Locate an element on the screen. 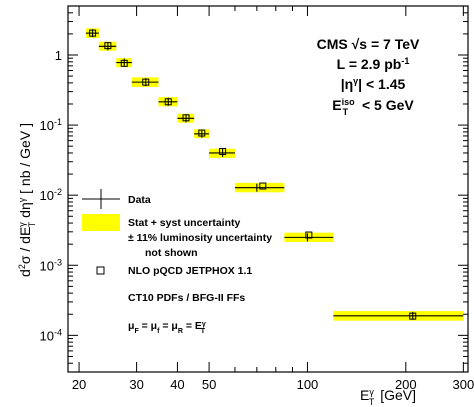 This screenshot has height=407, width=474. x-tick-label-6: 300 is located at coordinates (463, 384).